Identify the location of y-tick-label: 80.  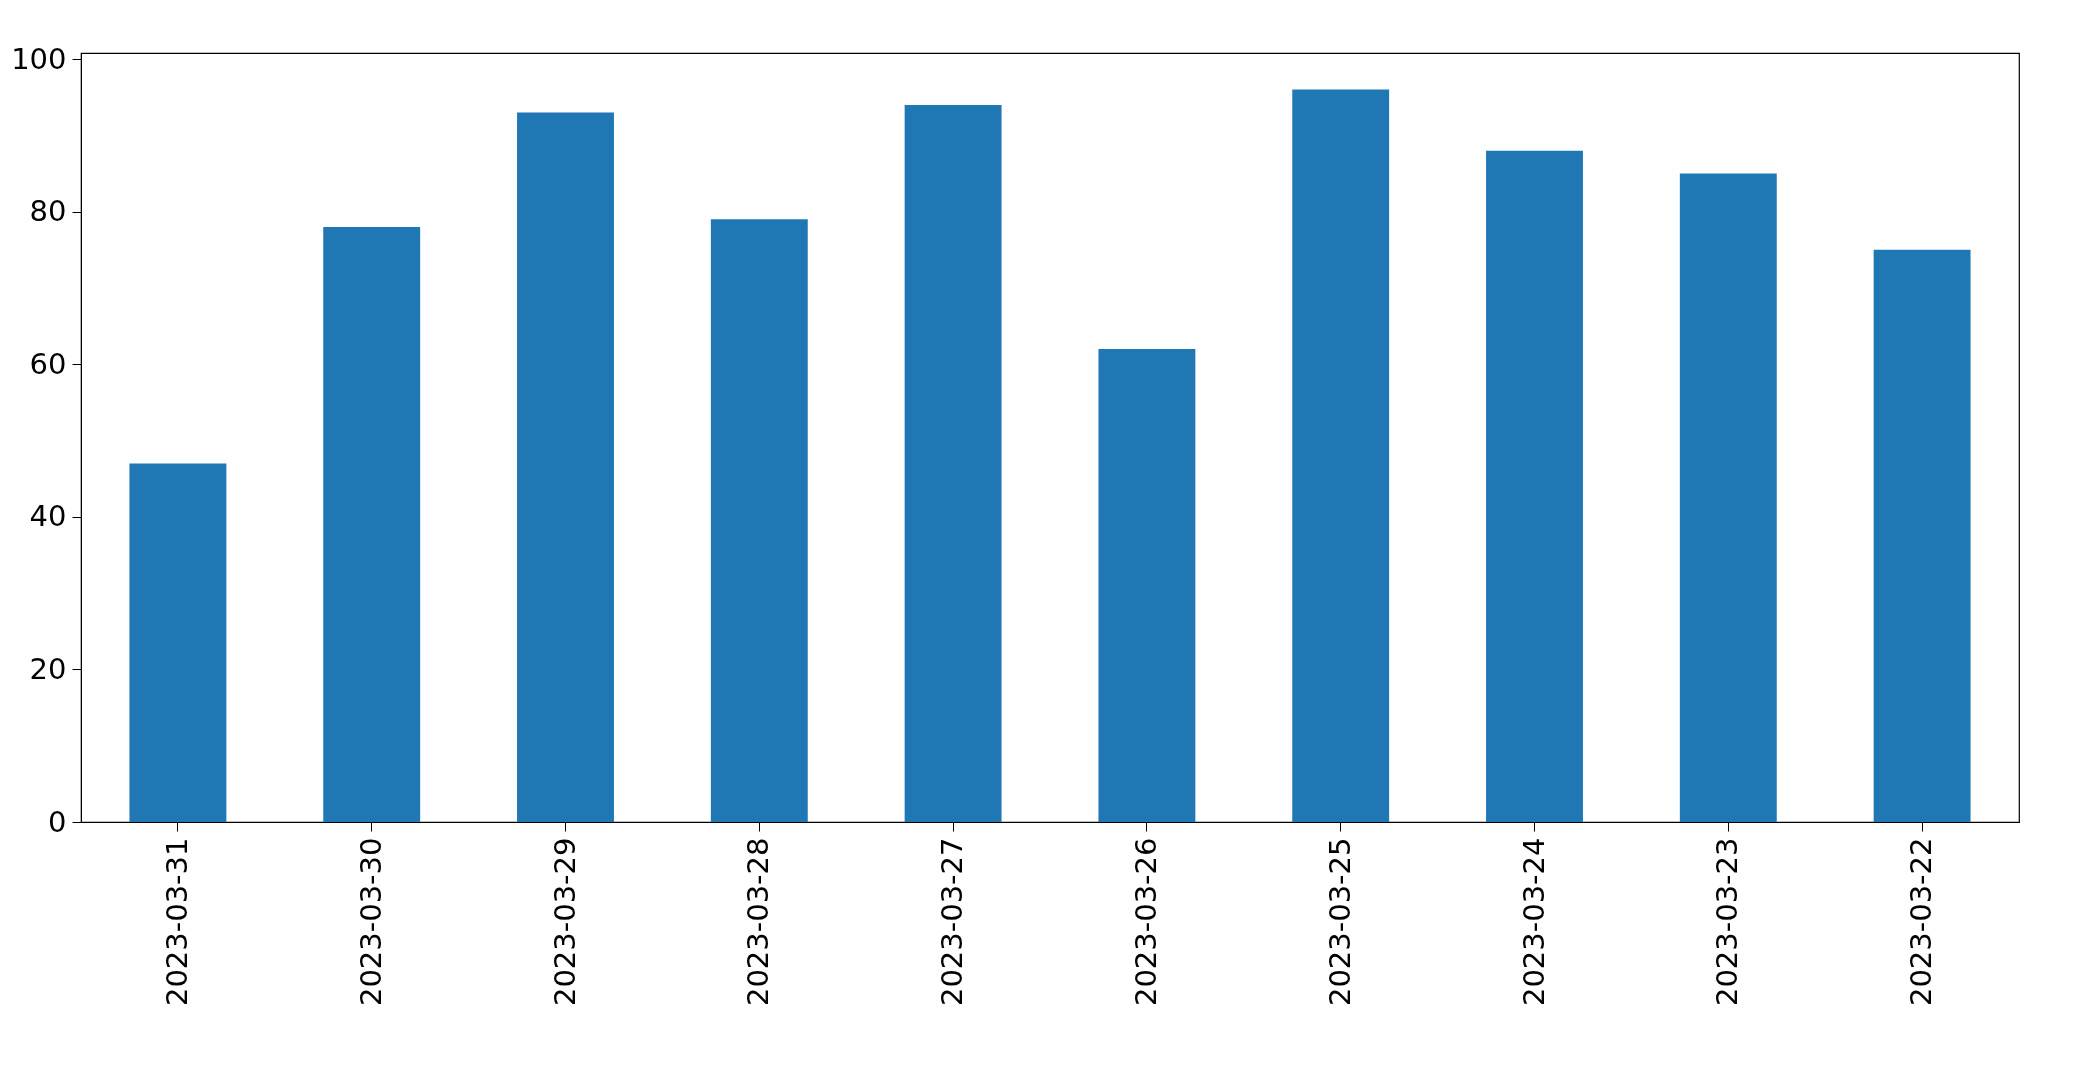
(48, 211).